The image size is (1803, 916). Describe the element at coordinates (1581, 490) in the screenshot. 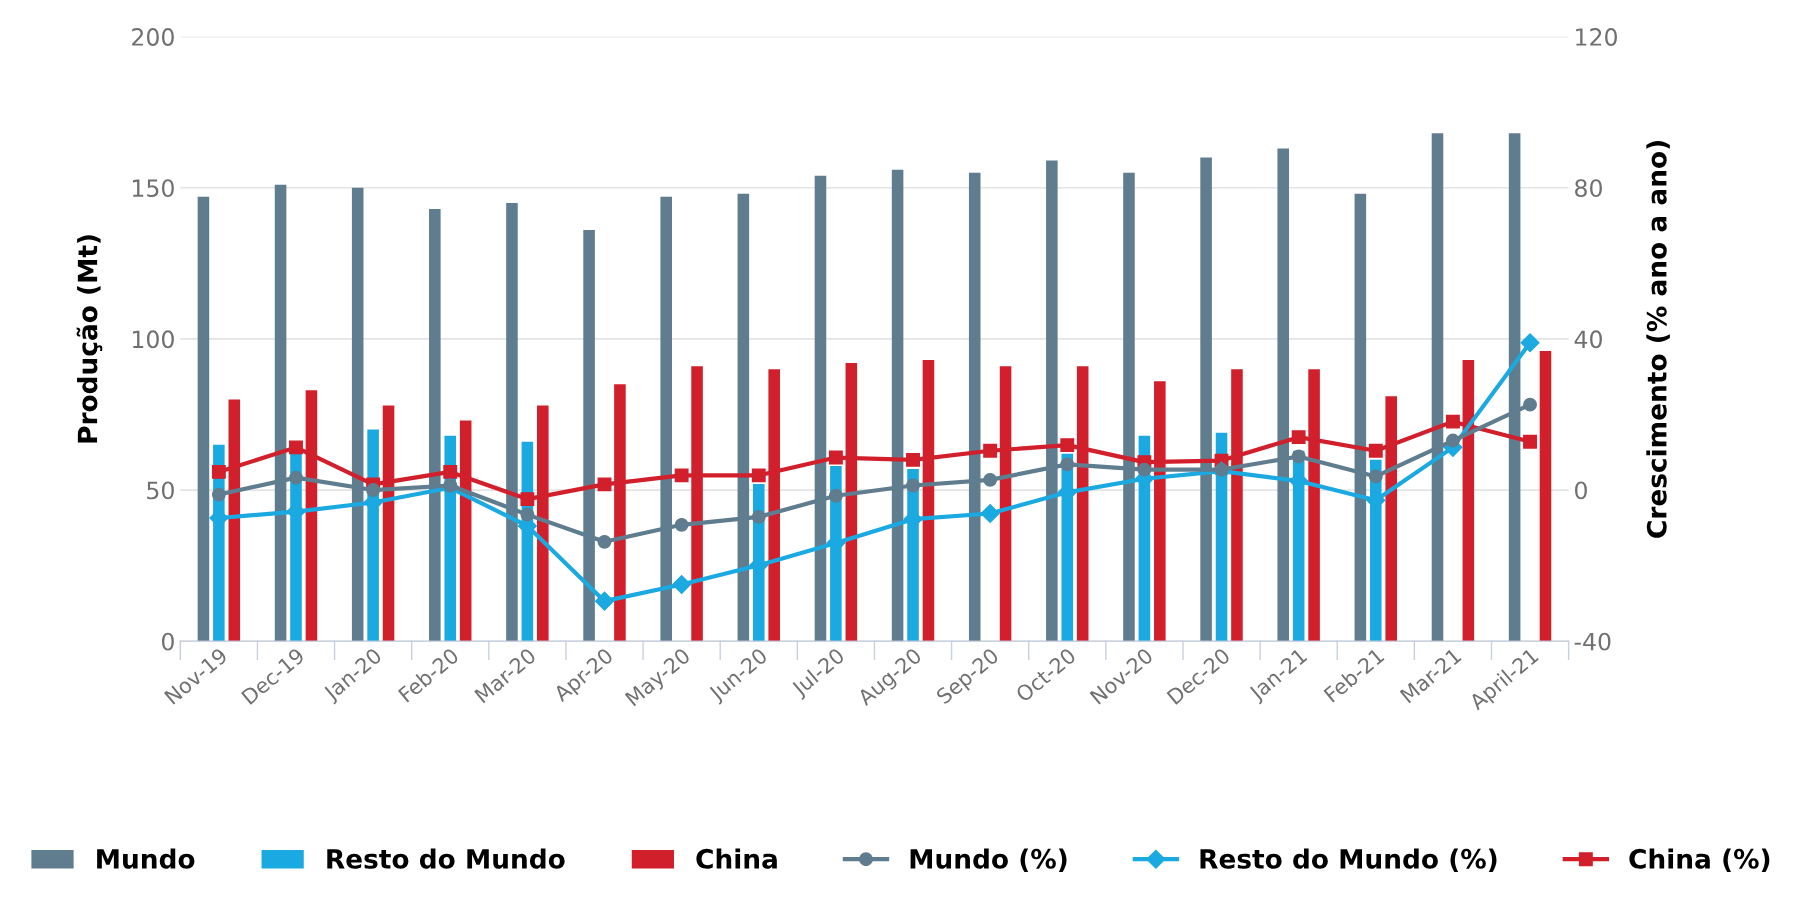

I see `y2-tick-label: 0` at that location.